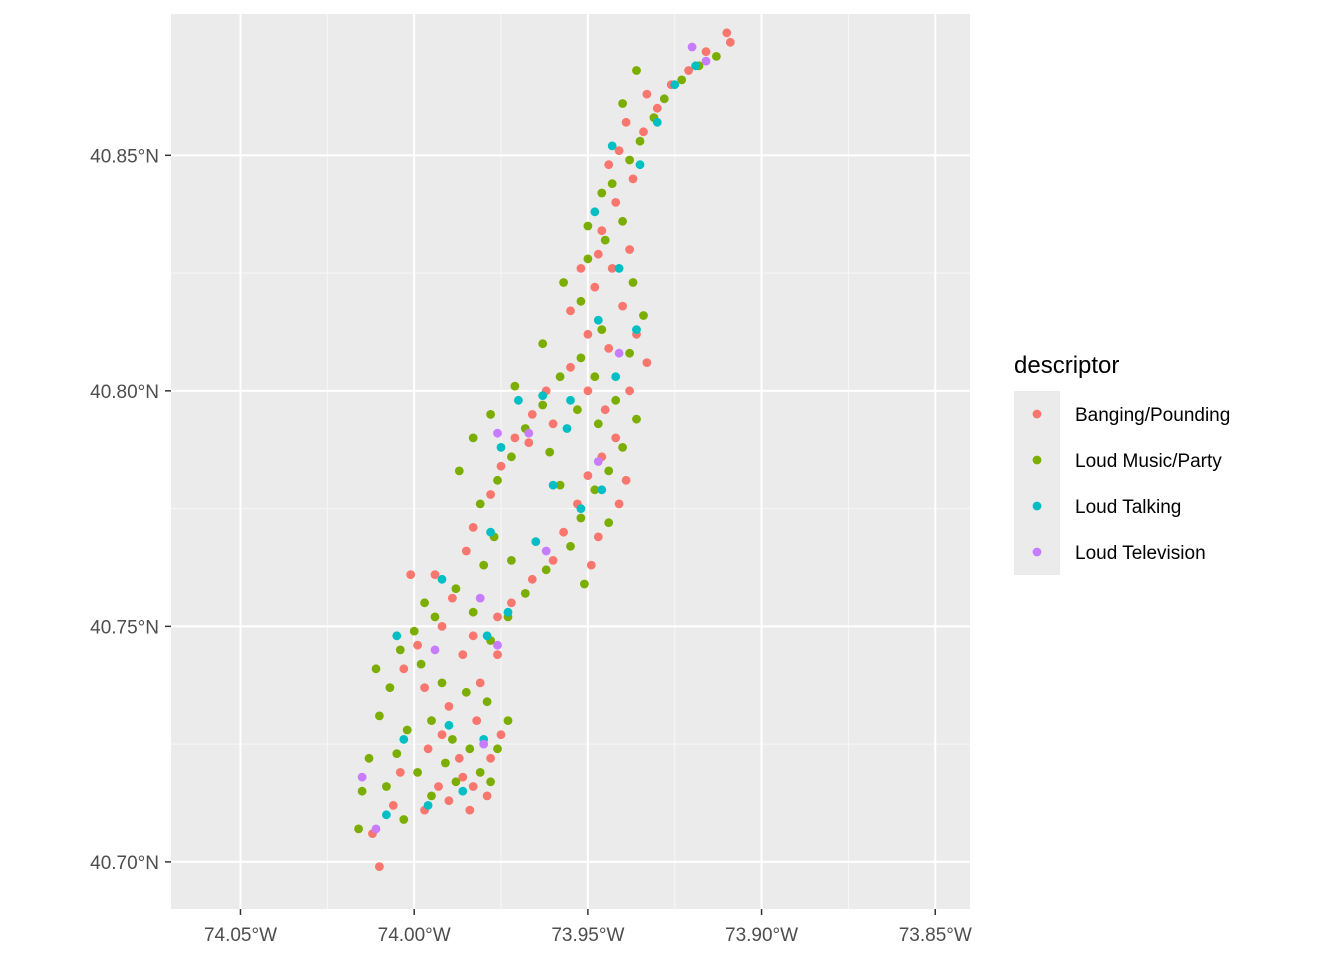 Image resolution: width=1344 pixels, height=960 pixels. I want to click on x-tick-label: 73.85°W, so click(935, 935).